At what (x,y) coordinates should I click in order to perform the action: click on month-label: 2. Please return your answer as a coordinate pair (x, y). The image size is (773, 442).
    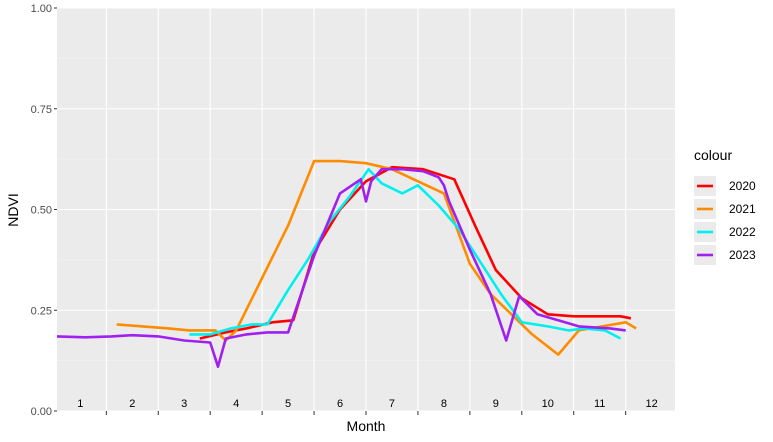
    Looking at the image, I should click on (132, 404).